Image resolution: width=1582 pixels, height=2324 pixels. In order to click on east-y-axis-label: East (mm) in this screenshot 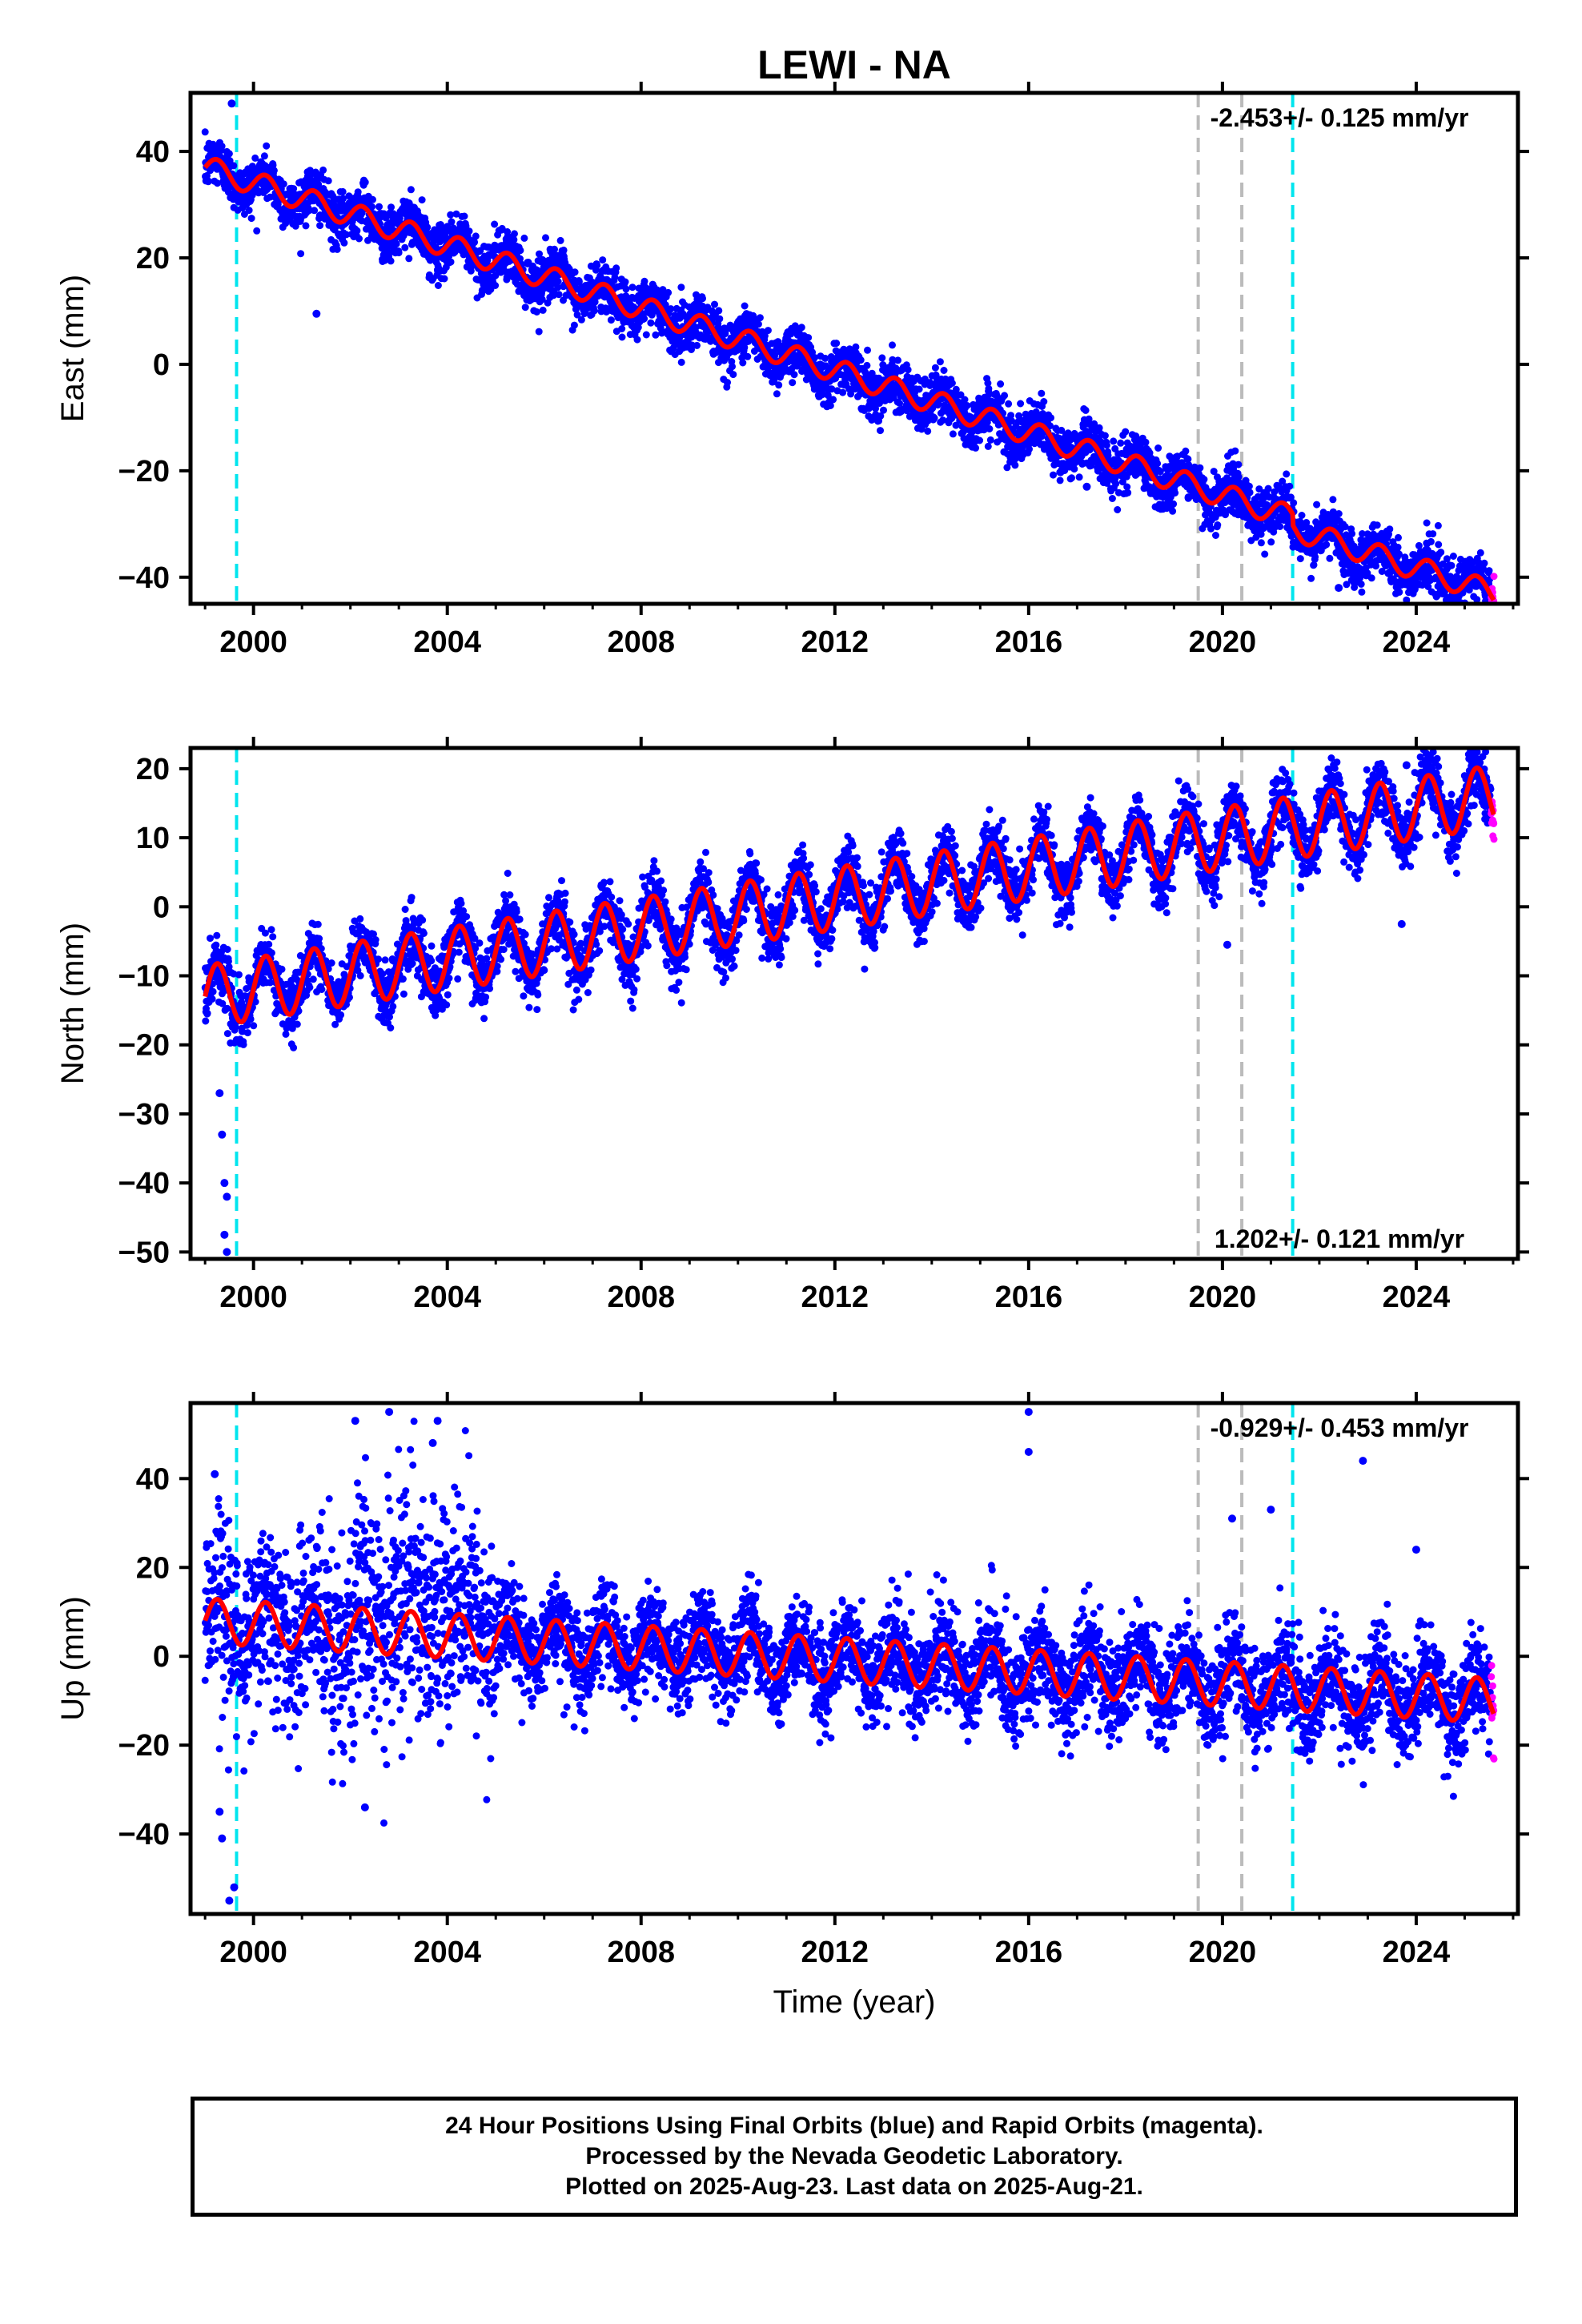, I will do `click(72, 348)`.